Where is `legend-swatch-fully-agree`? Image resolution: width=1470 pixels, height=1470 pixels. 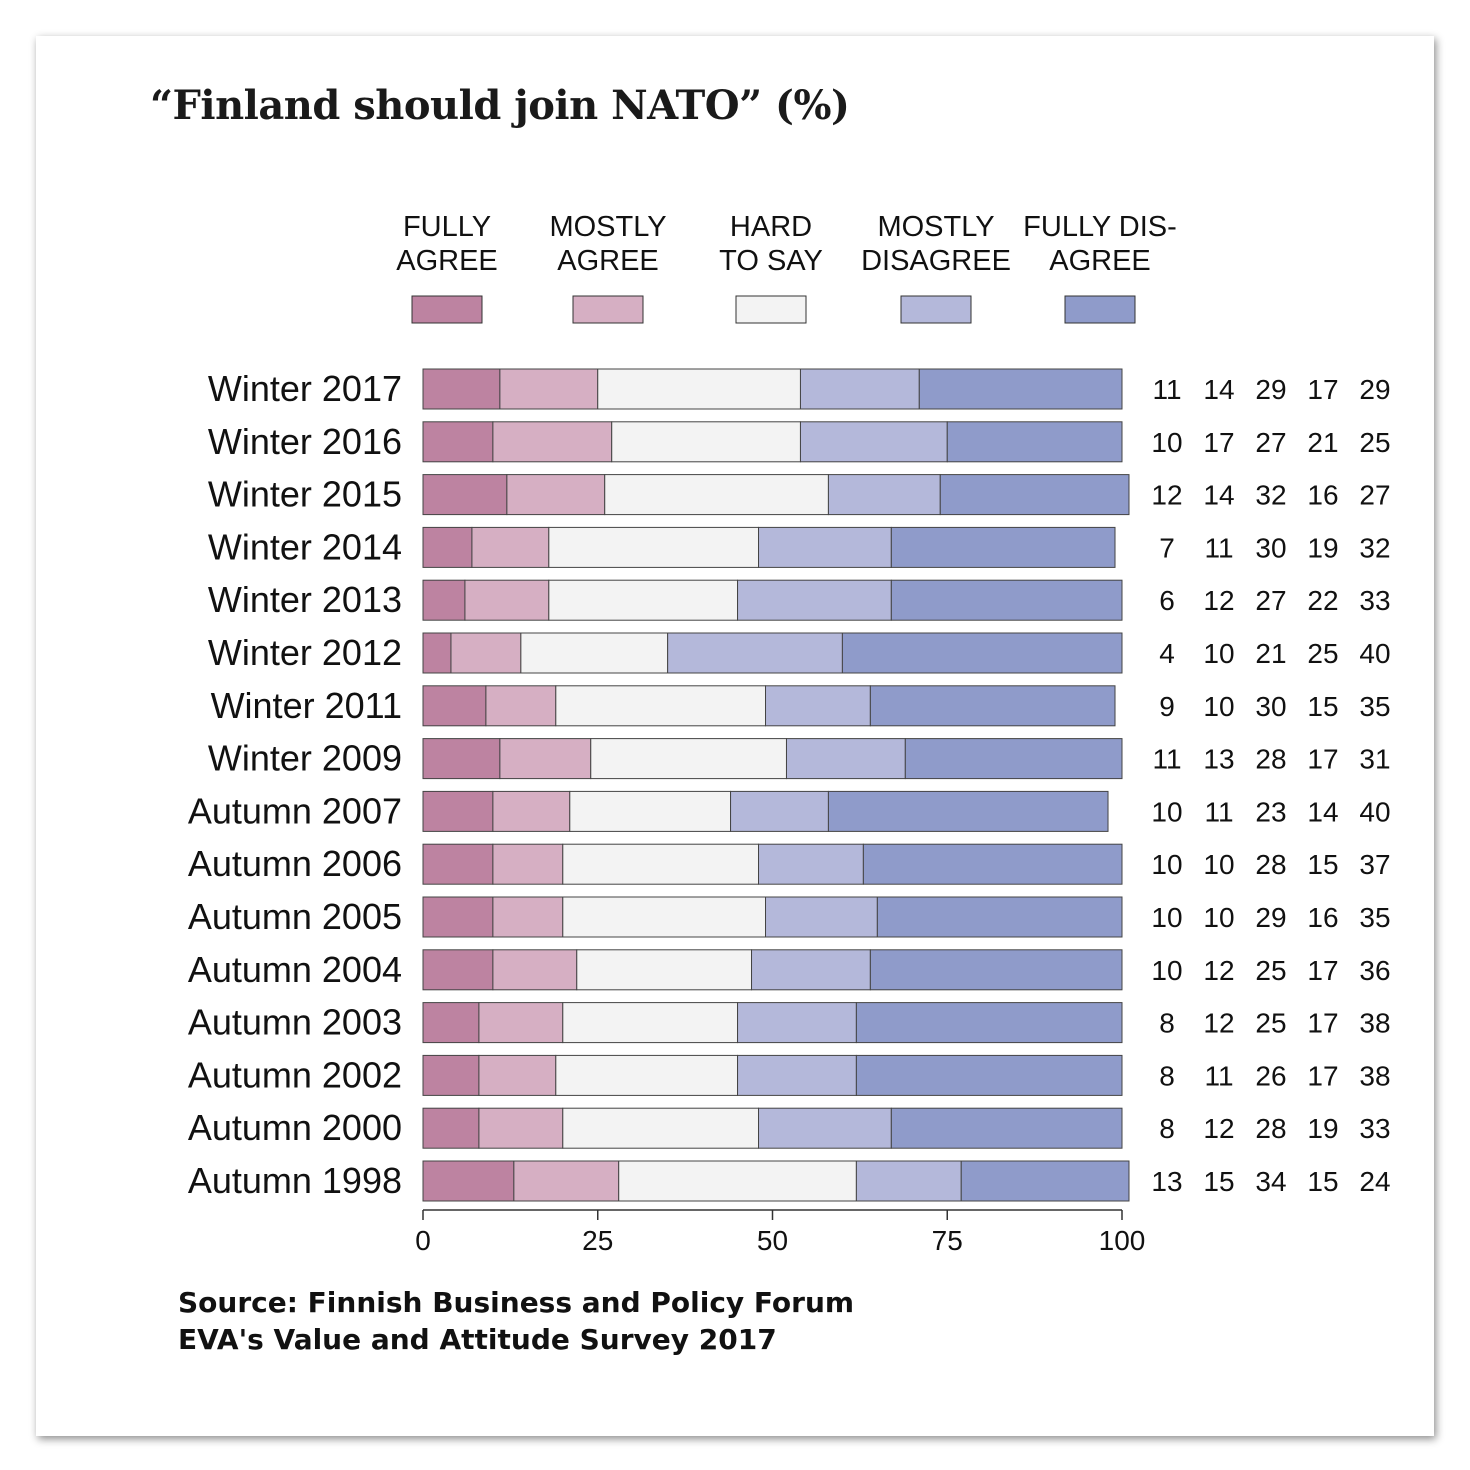
legend-swatch-fully-agree is located at coordinates (447, 309).